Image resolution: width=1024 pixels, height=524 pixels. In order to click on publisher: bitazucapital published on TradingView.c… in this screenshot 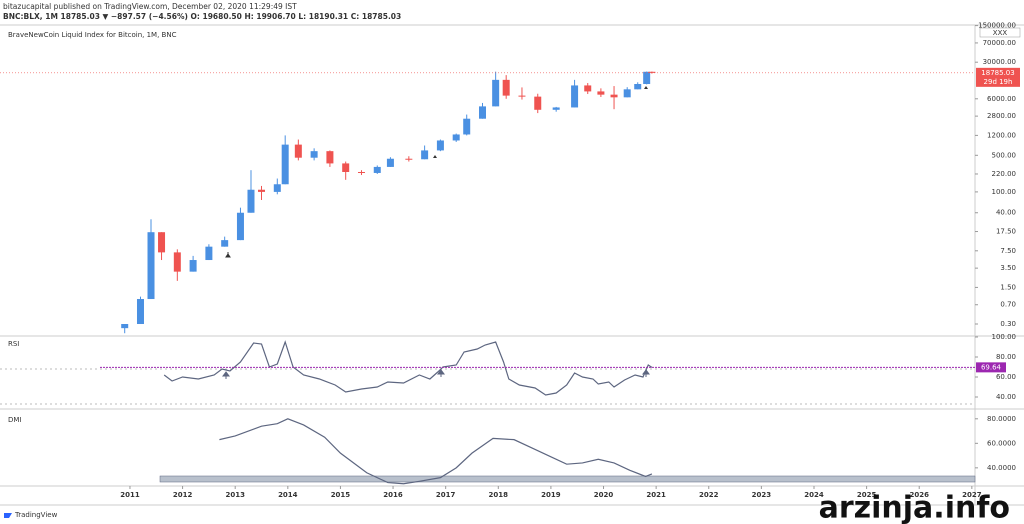, I will do `click(150, 6)`.